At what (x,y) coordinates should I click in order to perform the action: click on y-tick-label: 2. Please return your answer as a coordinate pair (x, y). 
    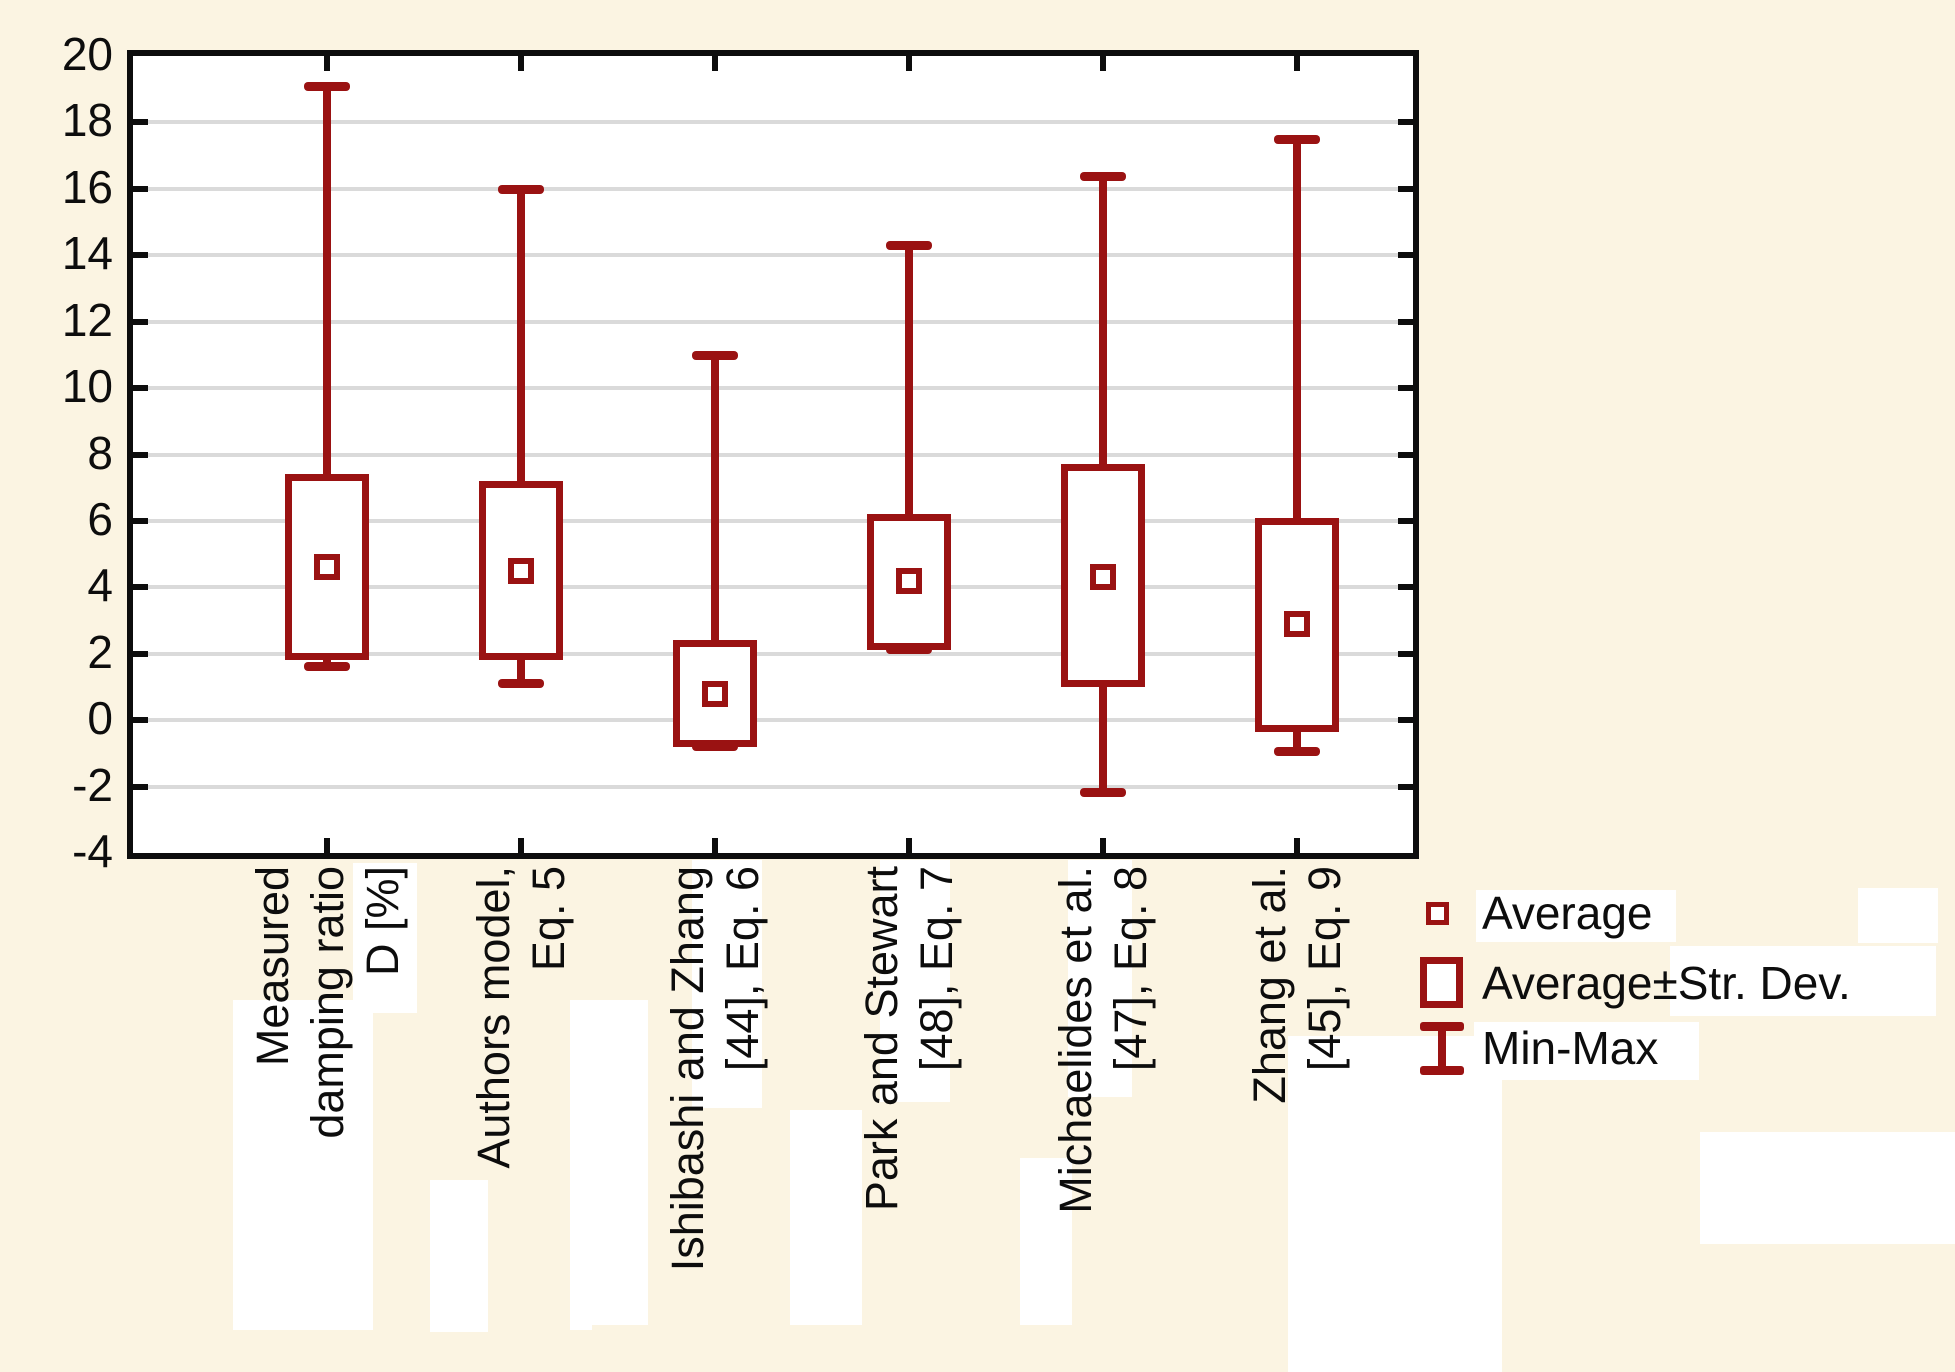
    Looking at the image, I should click on (100, 651).